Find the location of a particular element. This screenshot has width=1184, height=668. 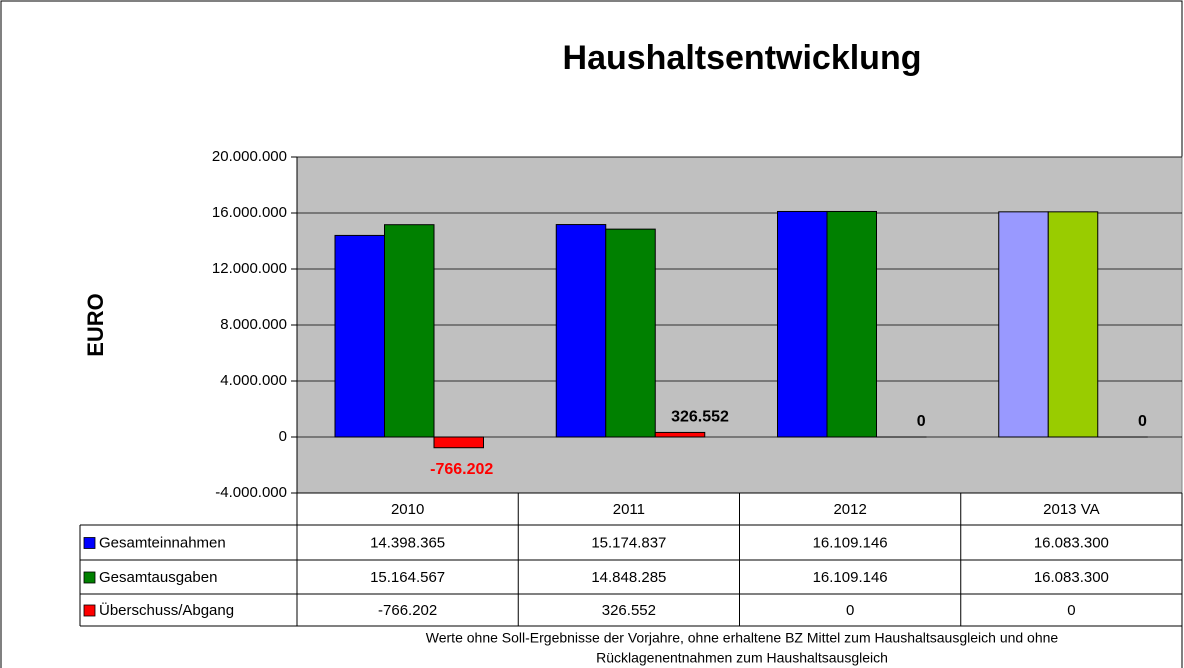

y-tick-label: 8.000.000 is located at coordinates (253, 324).